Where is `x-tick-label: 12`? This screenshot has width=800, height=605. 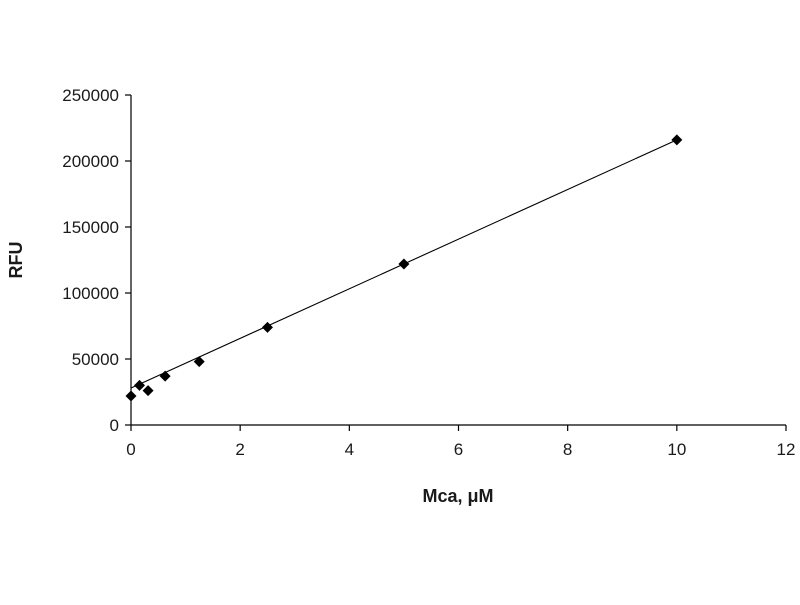 x-tick-label: 12 is located at coordinates (786, 449).